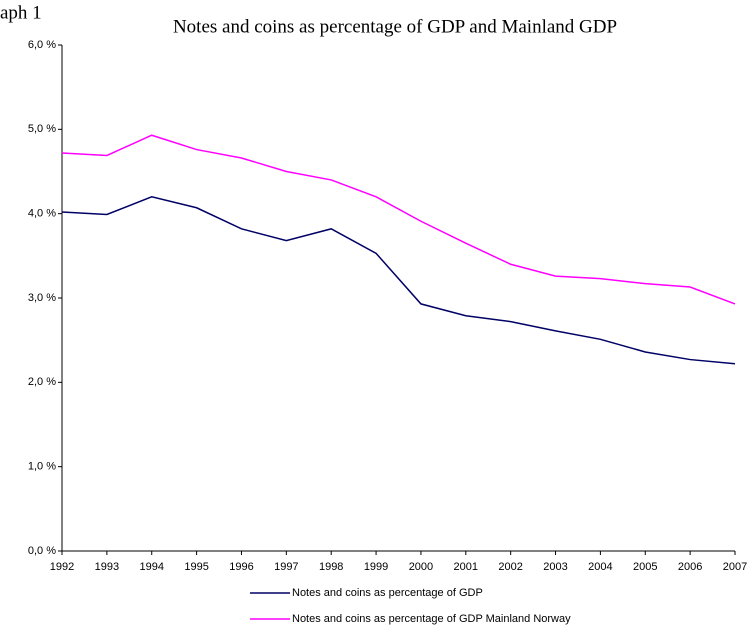 The width and height of the screenshot is (752, 632). Describe the element at coordinates (196, 567) in the screenshot. I see `x-tick-label: 1995` at that location.